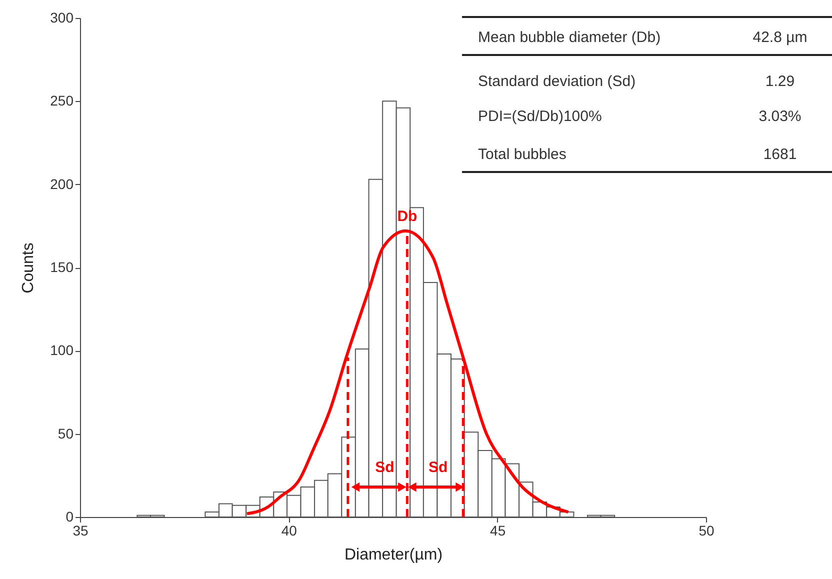 The width and height of the screenshot is (832, 579). I want to click on text: 3.03%, so click(780, 116).